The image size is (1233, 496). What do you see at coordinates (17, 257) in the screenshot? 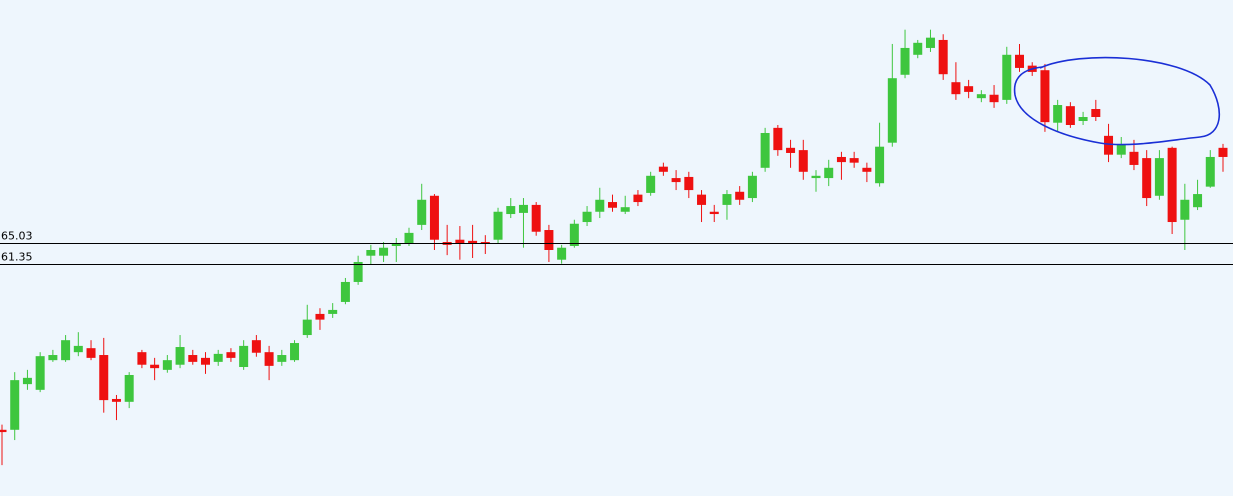
I see `horizontal-line-label: 61.35` at bounding box center [17, 257].